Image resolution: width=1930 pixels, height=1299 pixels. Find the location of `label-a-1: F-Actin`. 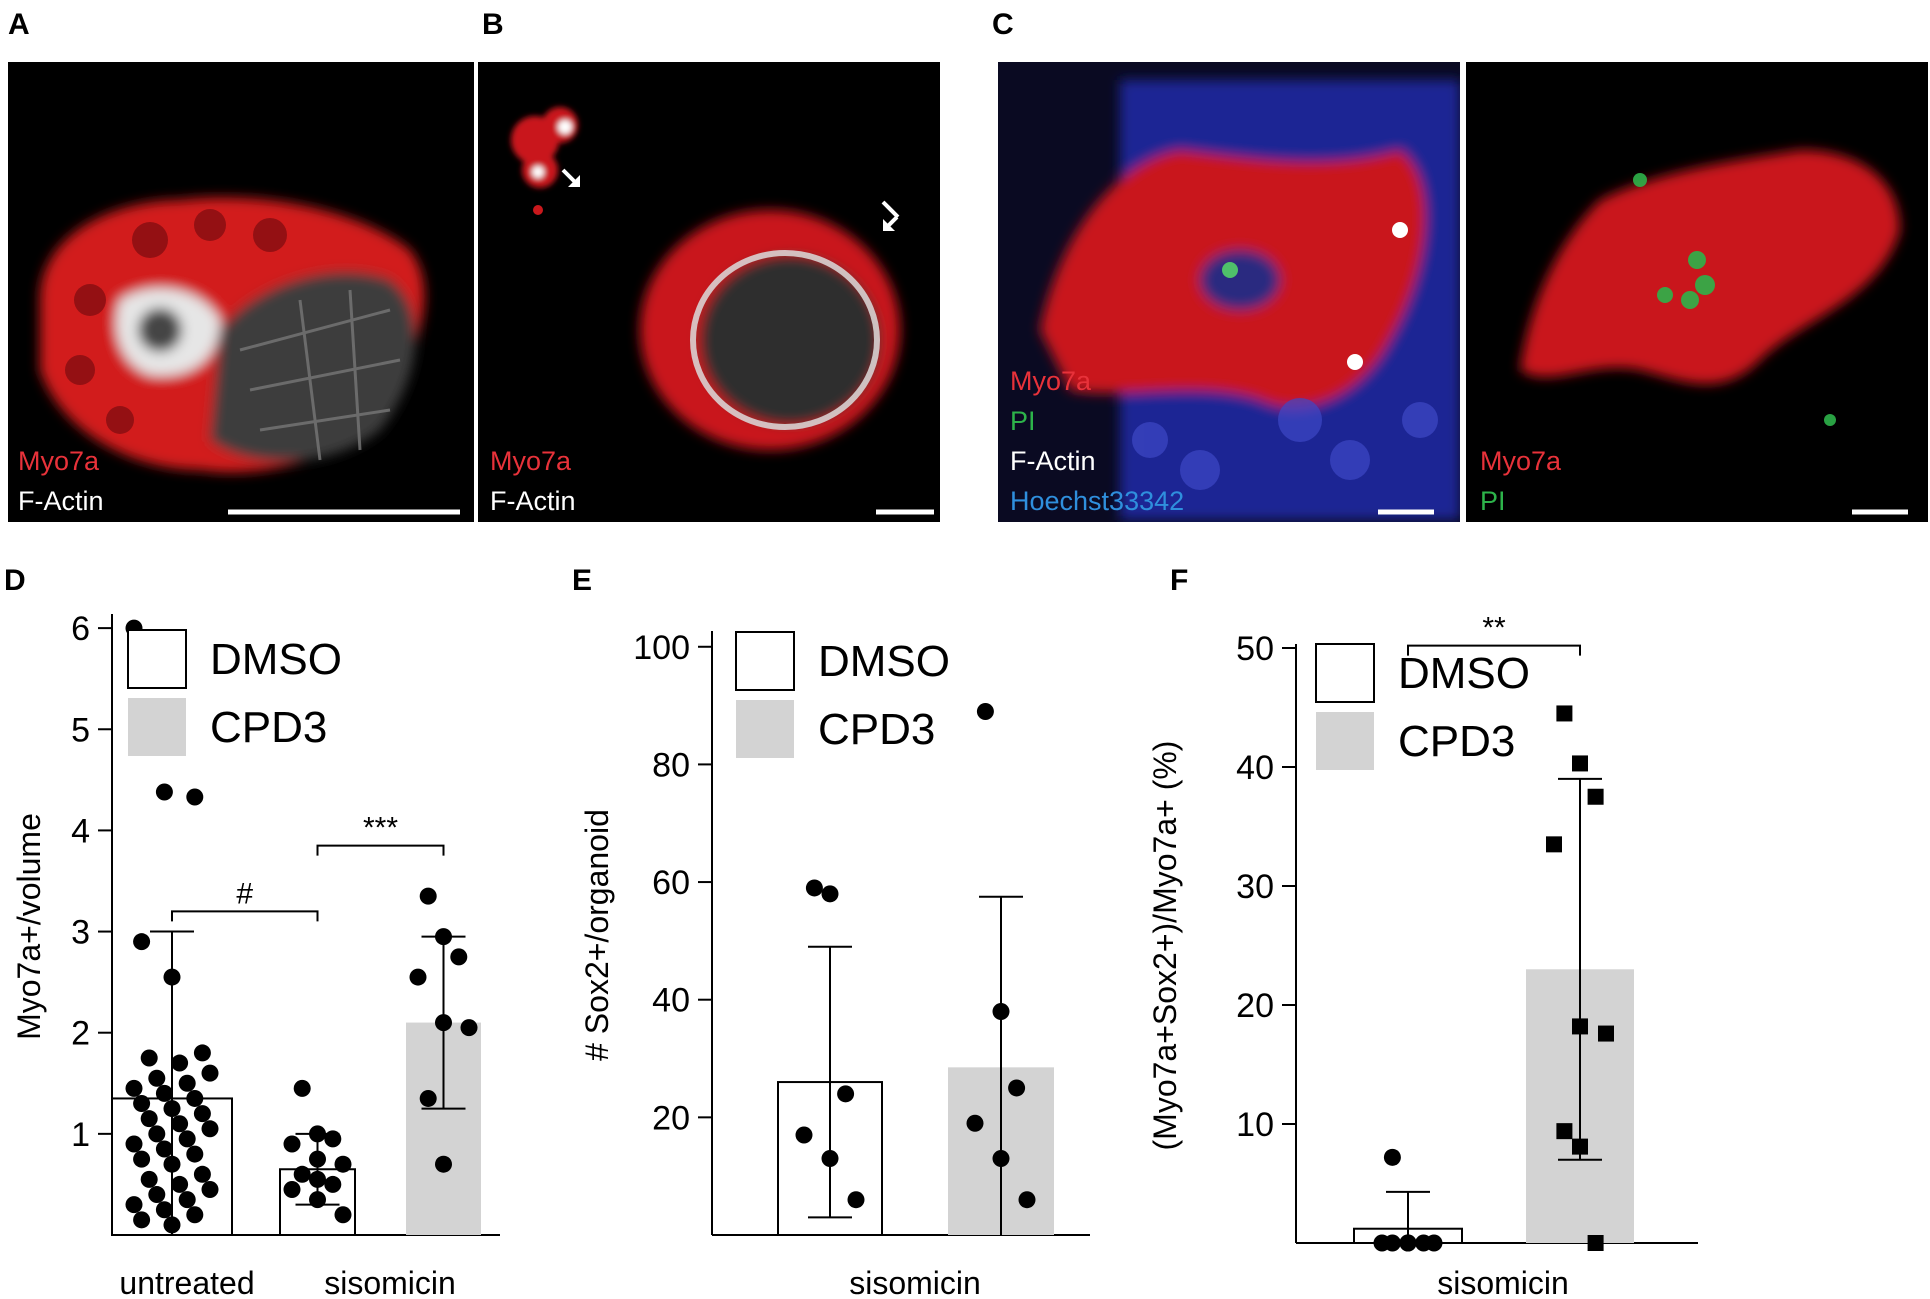

label-a-1: F-Actin is located at coordinates (61, 501).